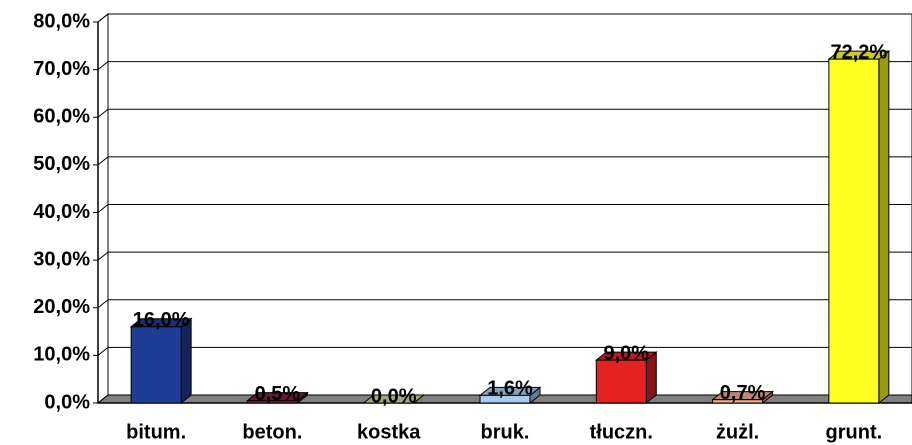 The width and height of the screenshot is (912, 445). What do you see at coordinates (737, 432) in the screenshot?
I see `x-tick-label: żużl.` at bounding box center [737, 432].